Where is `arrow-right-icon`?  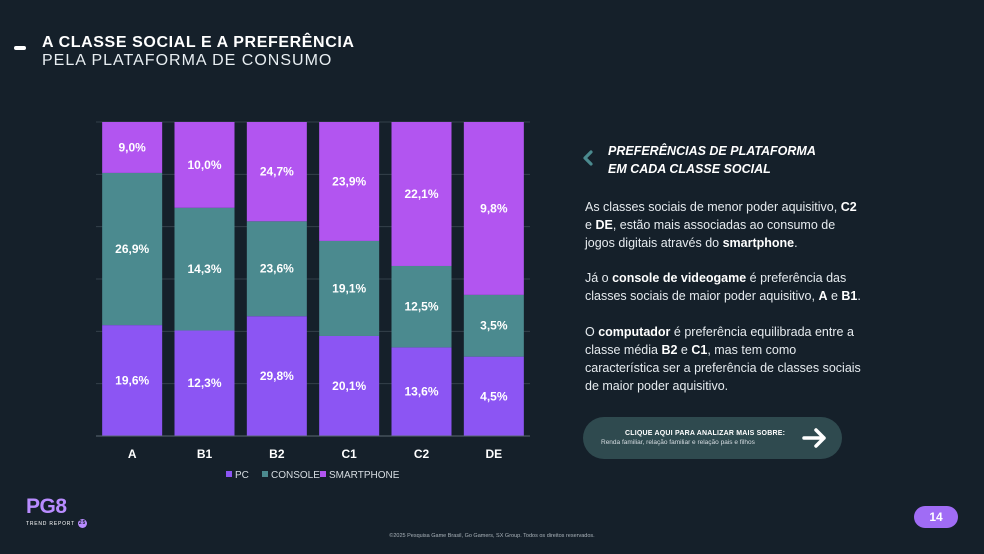
arrow-right-icon is located at coordinates (814, 438).